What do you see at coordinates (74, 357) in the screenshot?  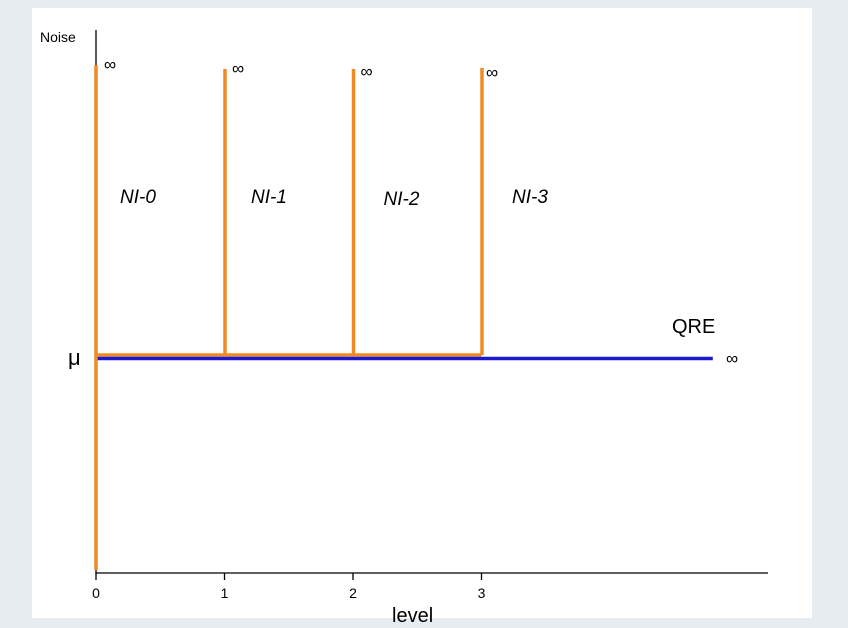 I see `mu-label: μ` at bounding box center [74, 357].